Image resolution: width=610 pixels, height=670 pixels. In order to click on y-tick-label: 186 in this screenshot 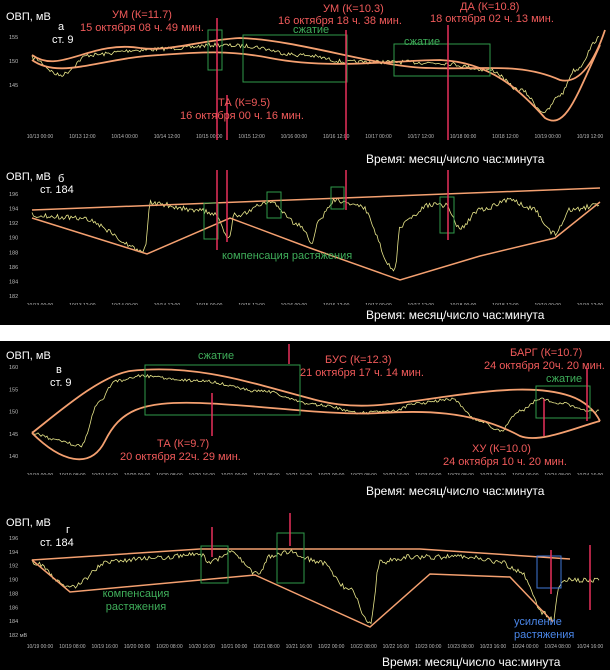, I will do `click(13, 608)`.